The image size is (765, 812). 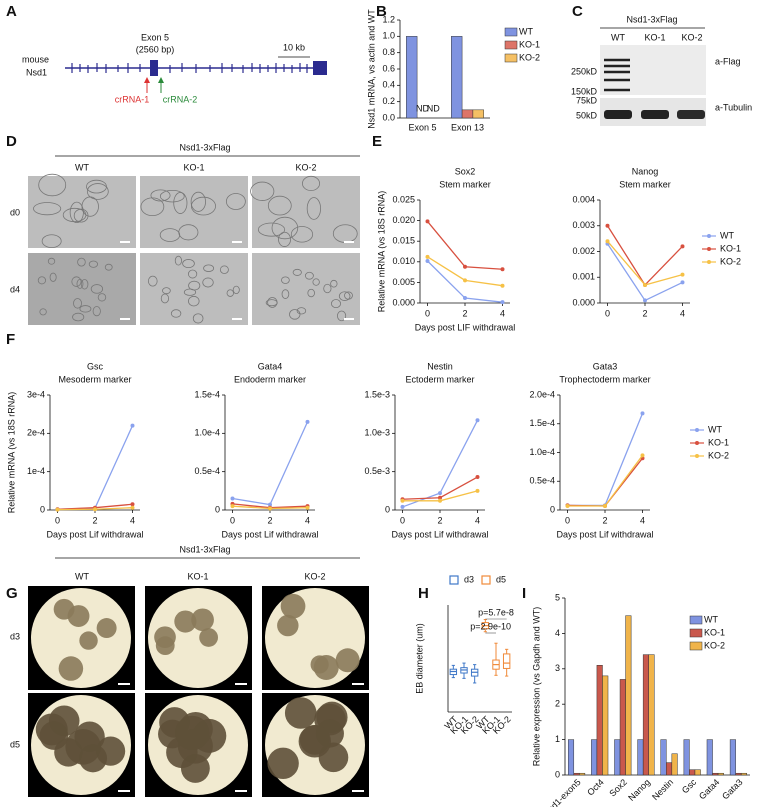 What do you see at coordinates (11, 11) in the screenshot?
I see `panel-label: A` at bounding box center [11, 11].